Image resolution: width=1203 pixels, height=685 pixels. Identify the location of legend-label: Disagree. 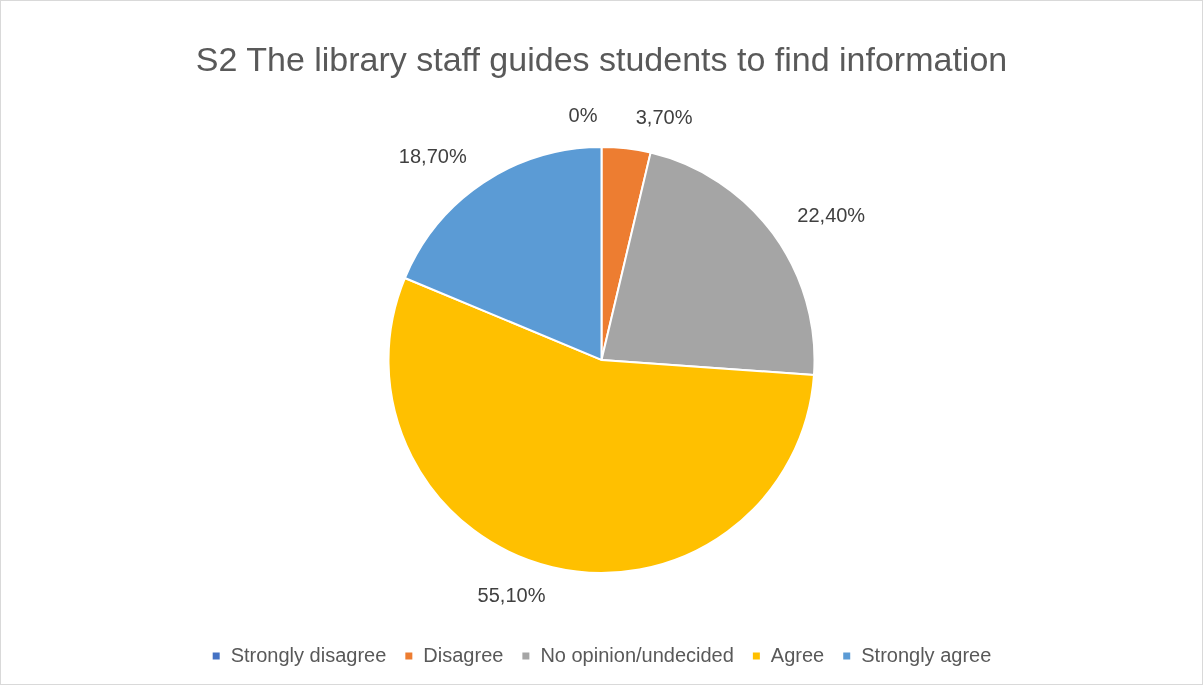
(463, 654).